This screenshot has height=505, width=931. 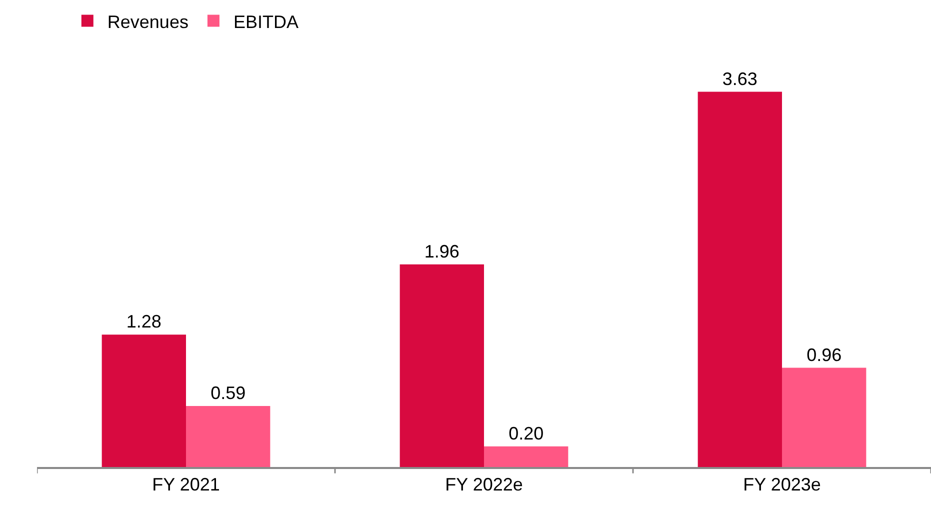 I want to click on legend-label: Revenues, so click(x=147, y=22).